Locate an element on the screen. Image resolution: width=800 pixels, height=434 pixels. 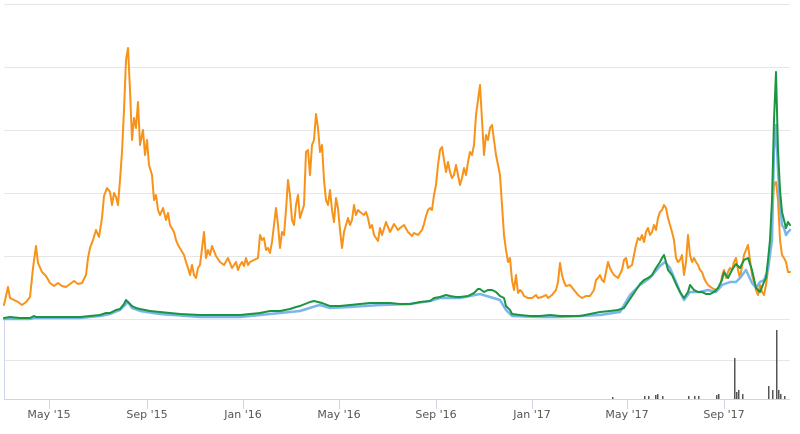
x-tick-label: May '16 is located at coordinates (338, 414).